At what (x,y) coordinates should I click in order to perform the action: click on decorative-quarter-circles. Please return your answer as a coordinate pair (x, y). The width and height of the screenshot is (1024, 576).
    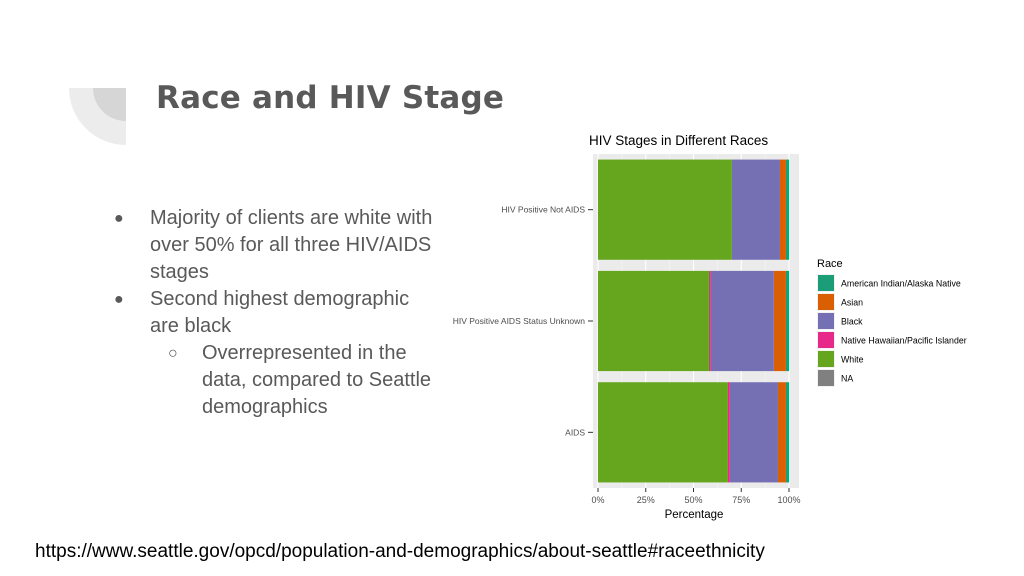
    Looking at the image, I should click on (70, 75).